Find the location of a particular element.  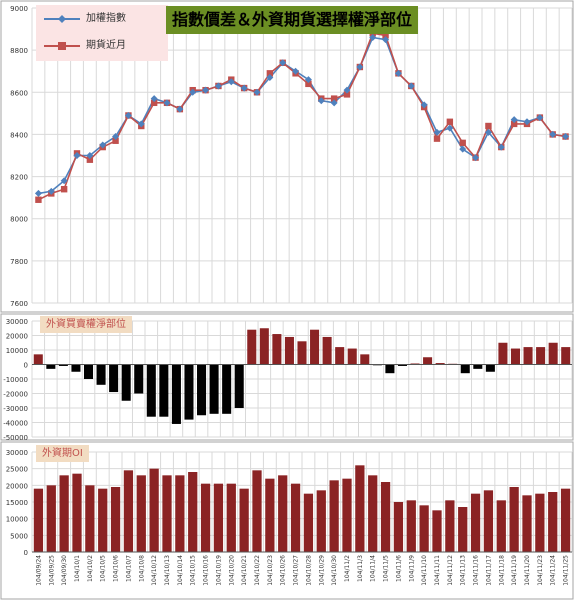

y-tick-label: 25000 is located at coordinates (17, 470).